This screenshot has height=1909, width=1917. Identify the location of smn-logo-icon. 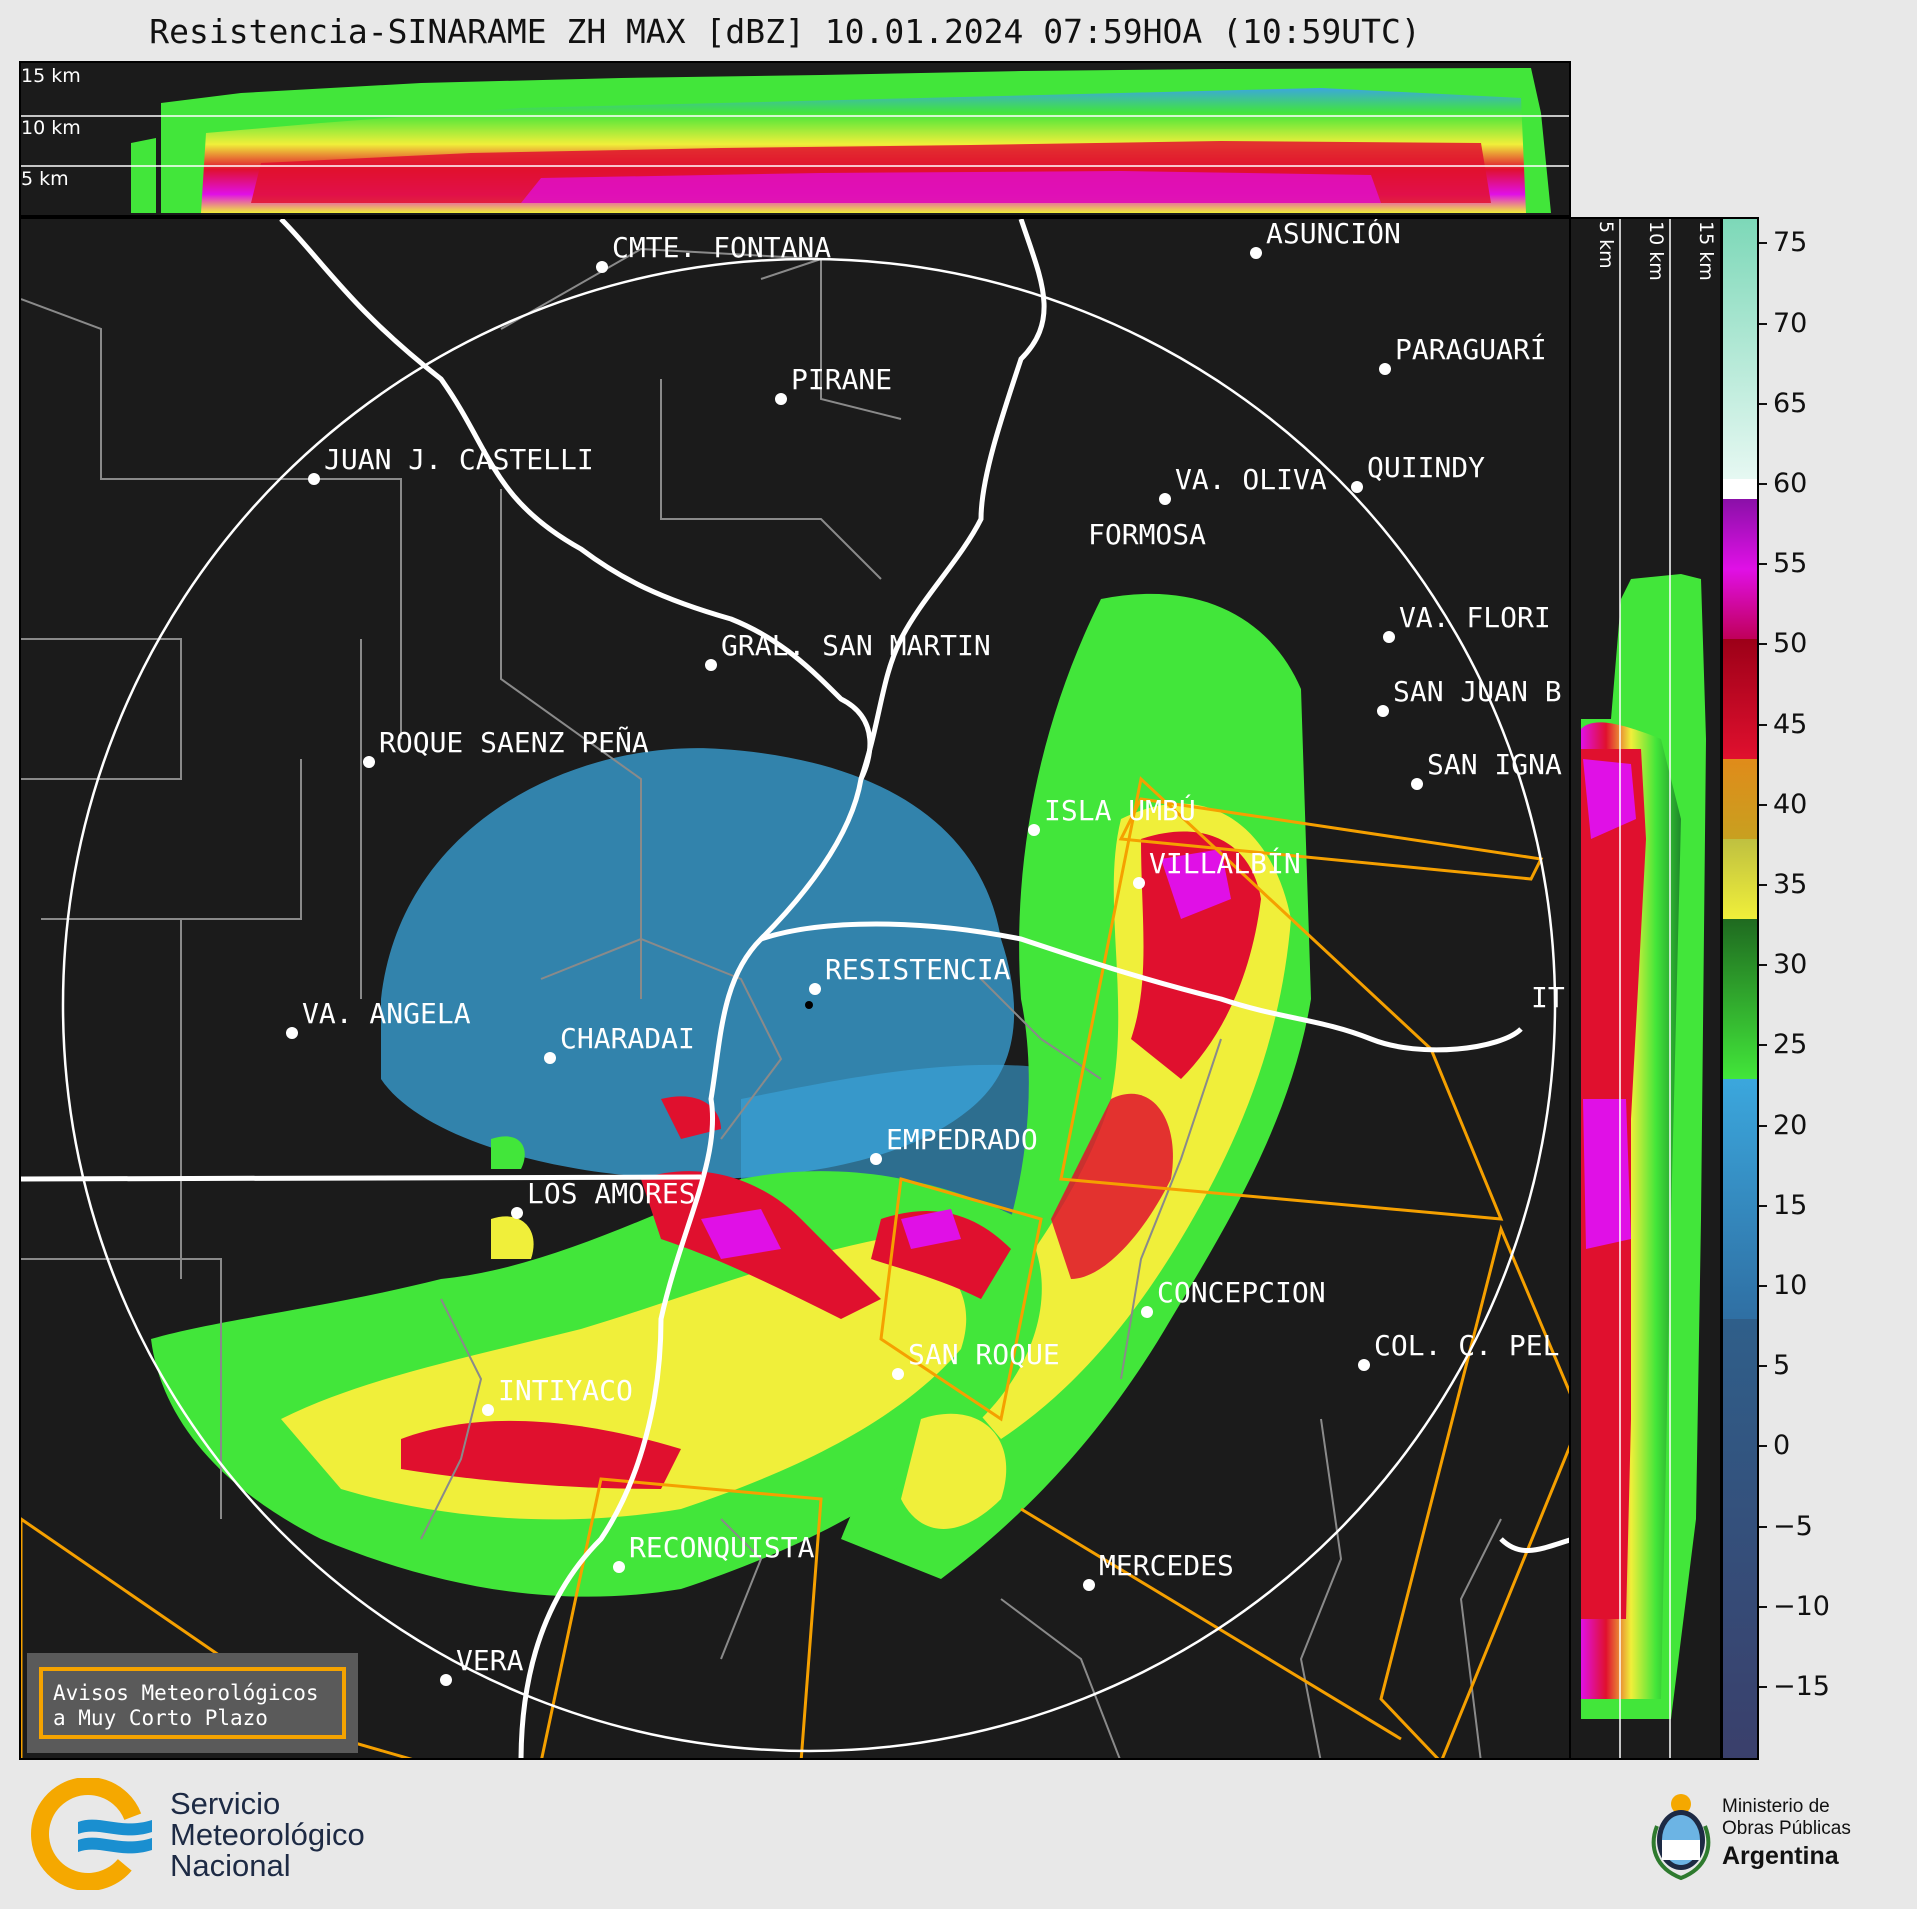
(91, 1834).